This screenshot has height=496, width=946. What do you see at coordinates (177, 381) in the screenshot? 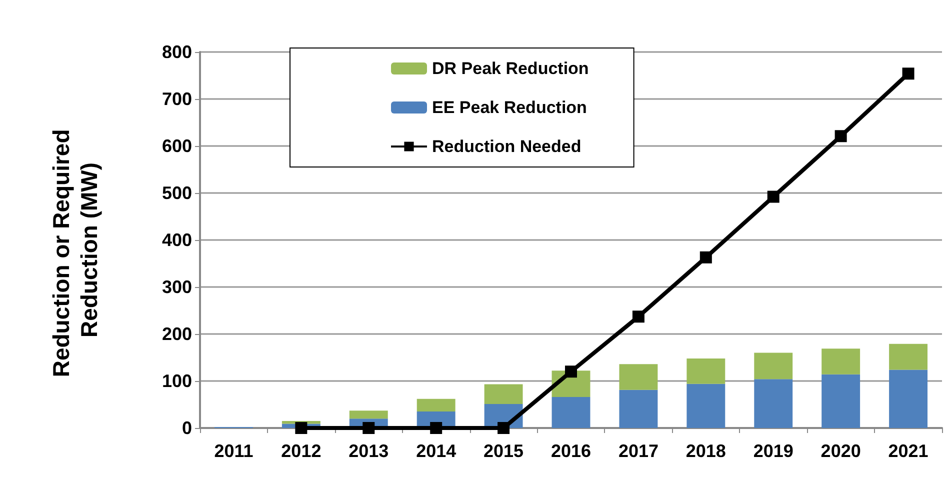
I see `y-tick-label: 100` at bounding box center [177, 381].